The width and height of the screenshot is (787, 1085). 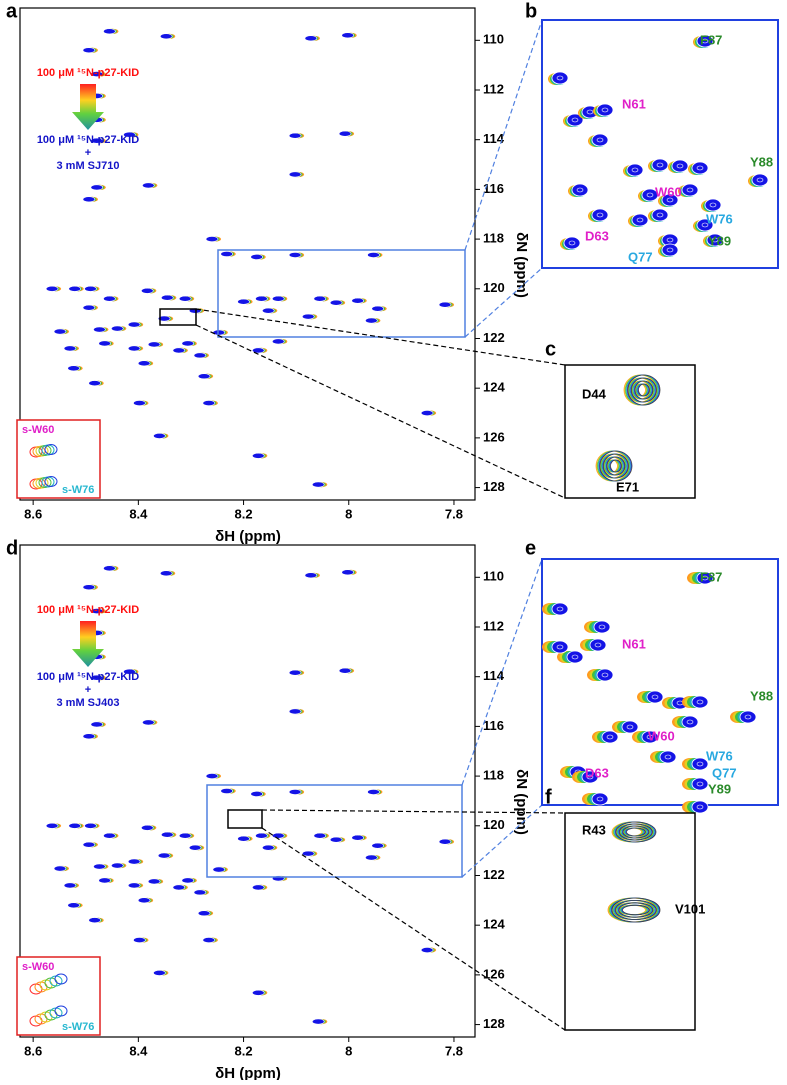 What do you see at coordinates (521, 802) in the screenshot?
I see `y-axis-label: δN (ppm)` at bounding box center [521, 802].